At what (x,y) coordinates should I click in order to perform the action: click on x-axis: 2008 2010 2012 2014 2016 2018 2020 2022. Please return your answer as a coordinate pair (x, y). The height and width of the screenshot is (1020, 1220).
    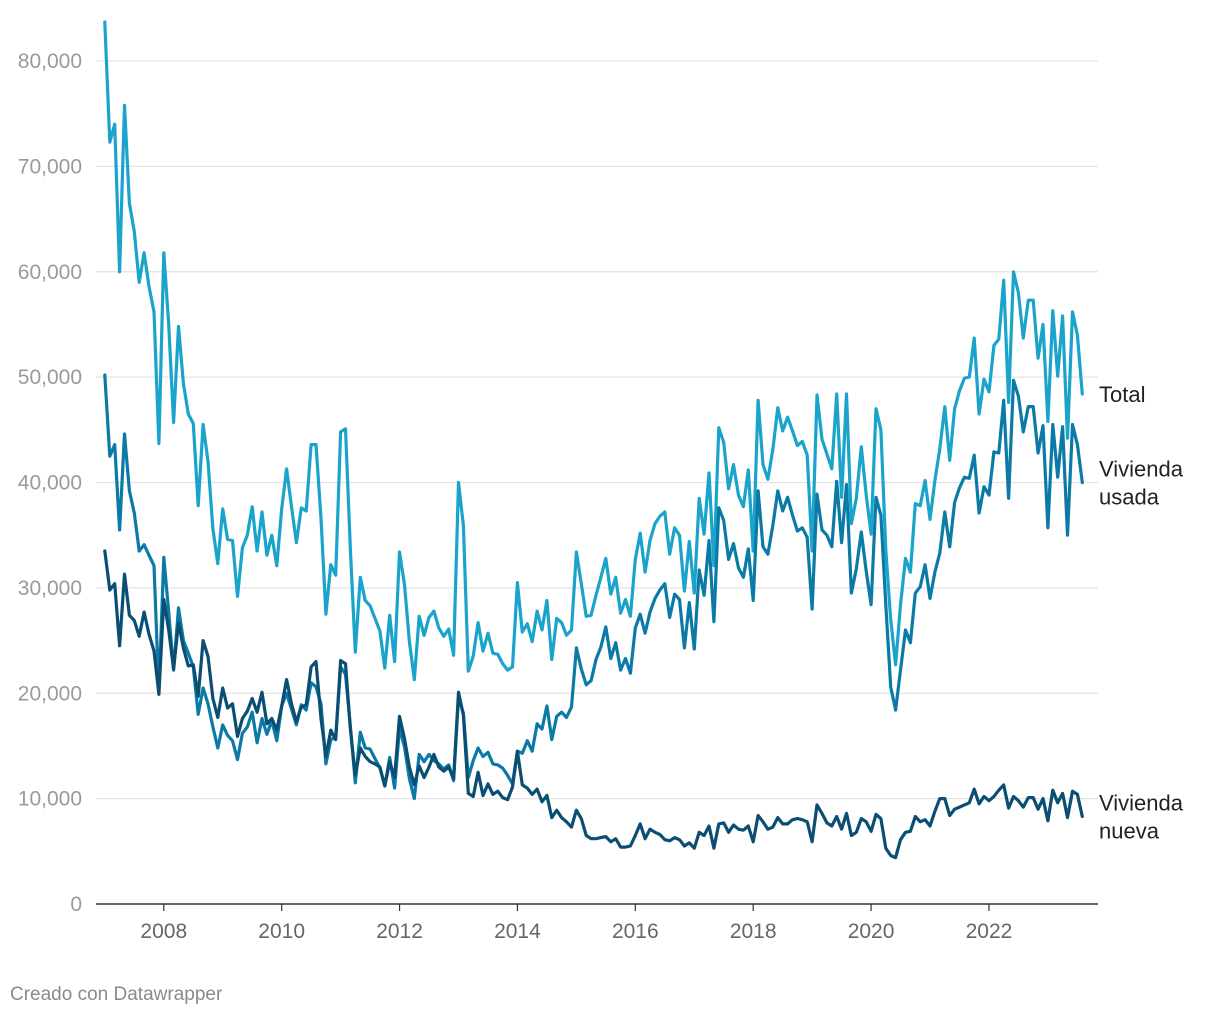
    Looking at the image, I should click on (576, 923).